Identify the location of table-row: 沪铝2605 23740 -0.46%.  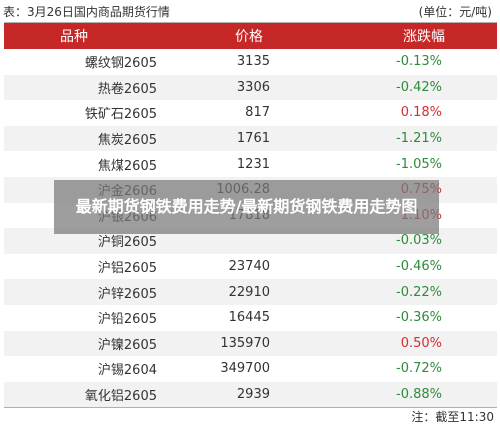
(250, 267).